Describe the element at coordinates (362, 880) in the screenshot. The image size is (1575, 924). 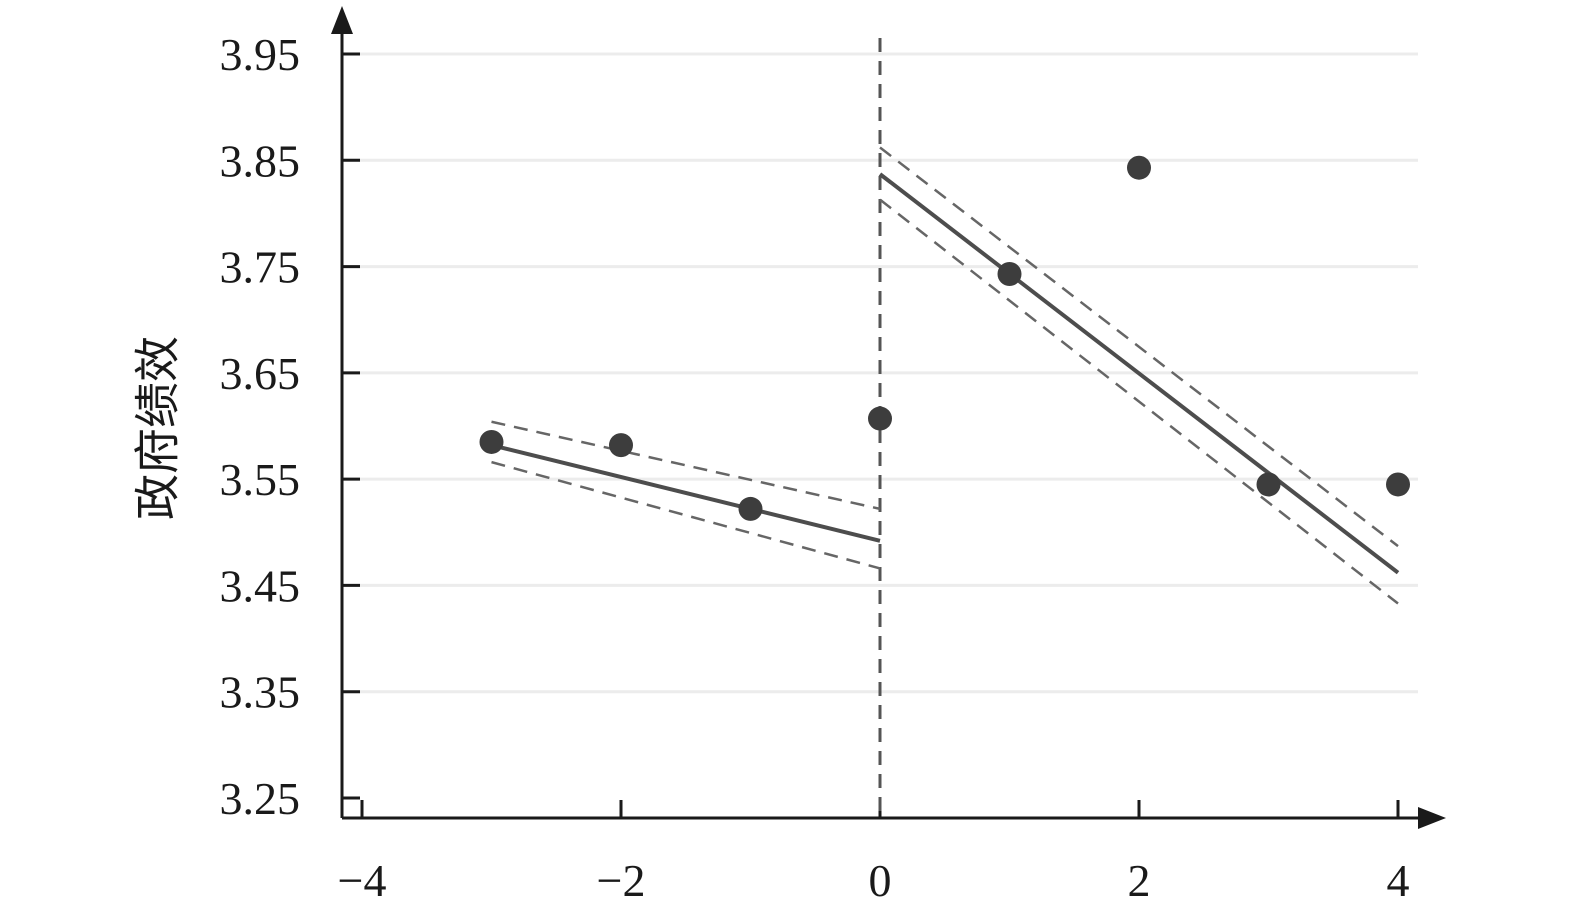
I see `x-tick-label: −4` at that location.